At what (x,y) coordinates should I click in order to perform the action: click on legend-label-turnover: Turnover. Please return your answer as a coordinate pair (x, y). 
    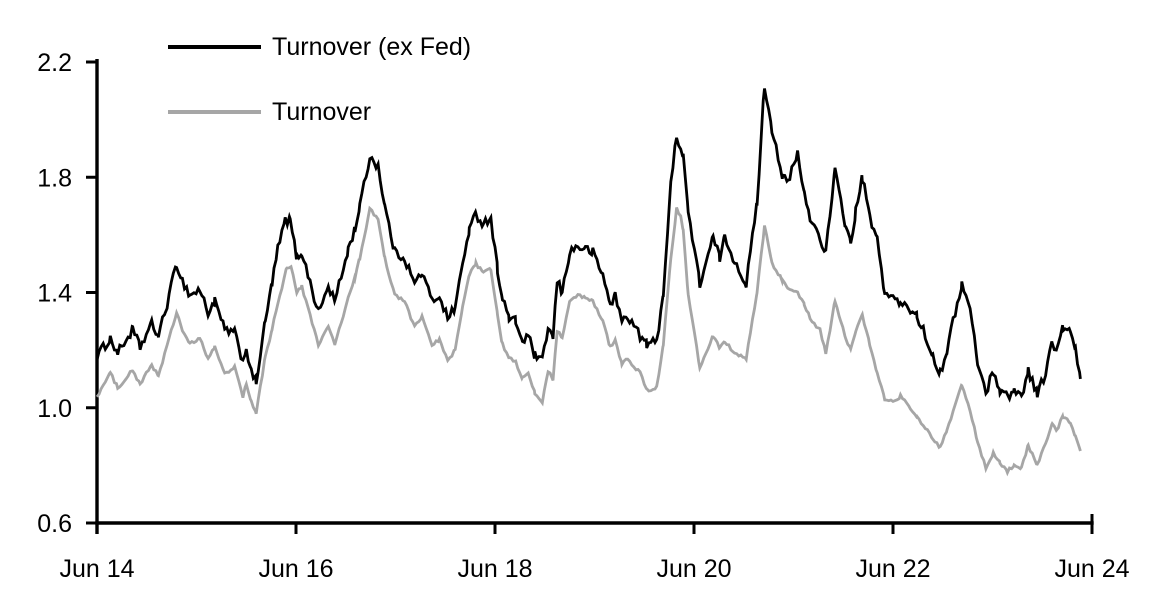
    Looking at the image, I should click on (322, 111).